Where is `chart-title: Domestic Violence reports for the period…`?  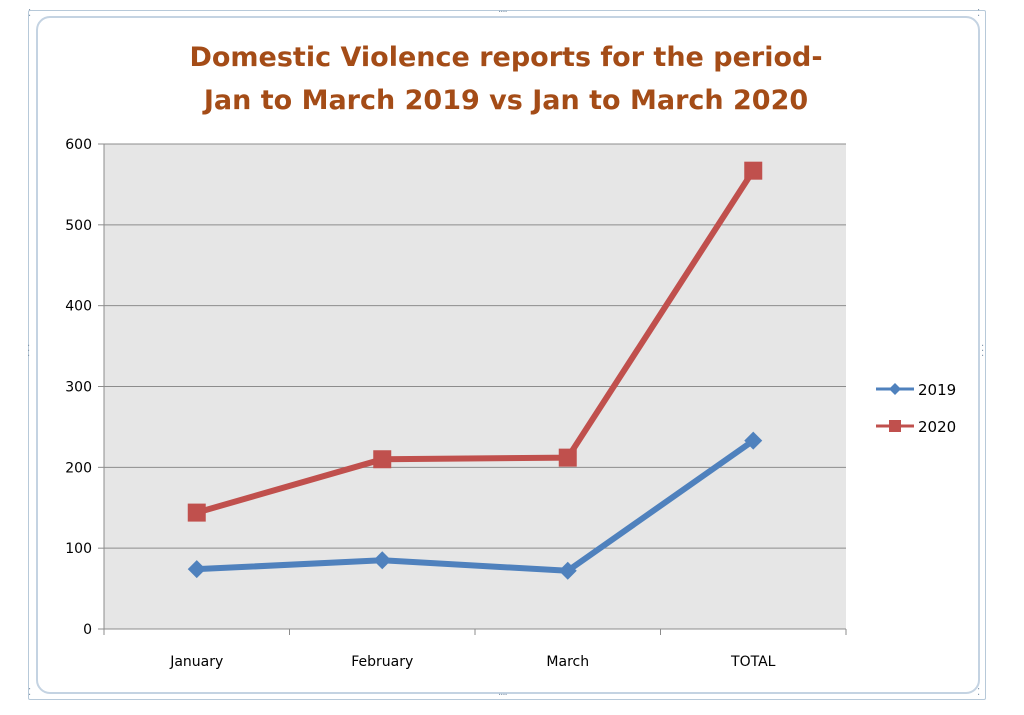
chart-title: Domestic Violence reports for the period… is located at coordinates (506, 79).